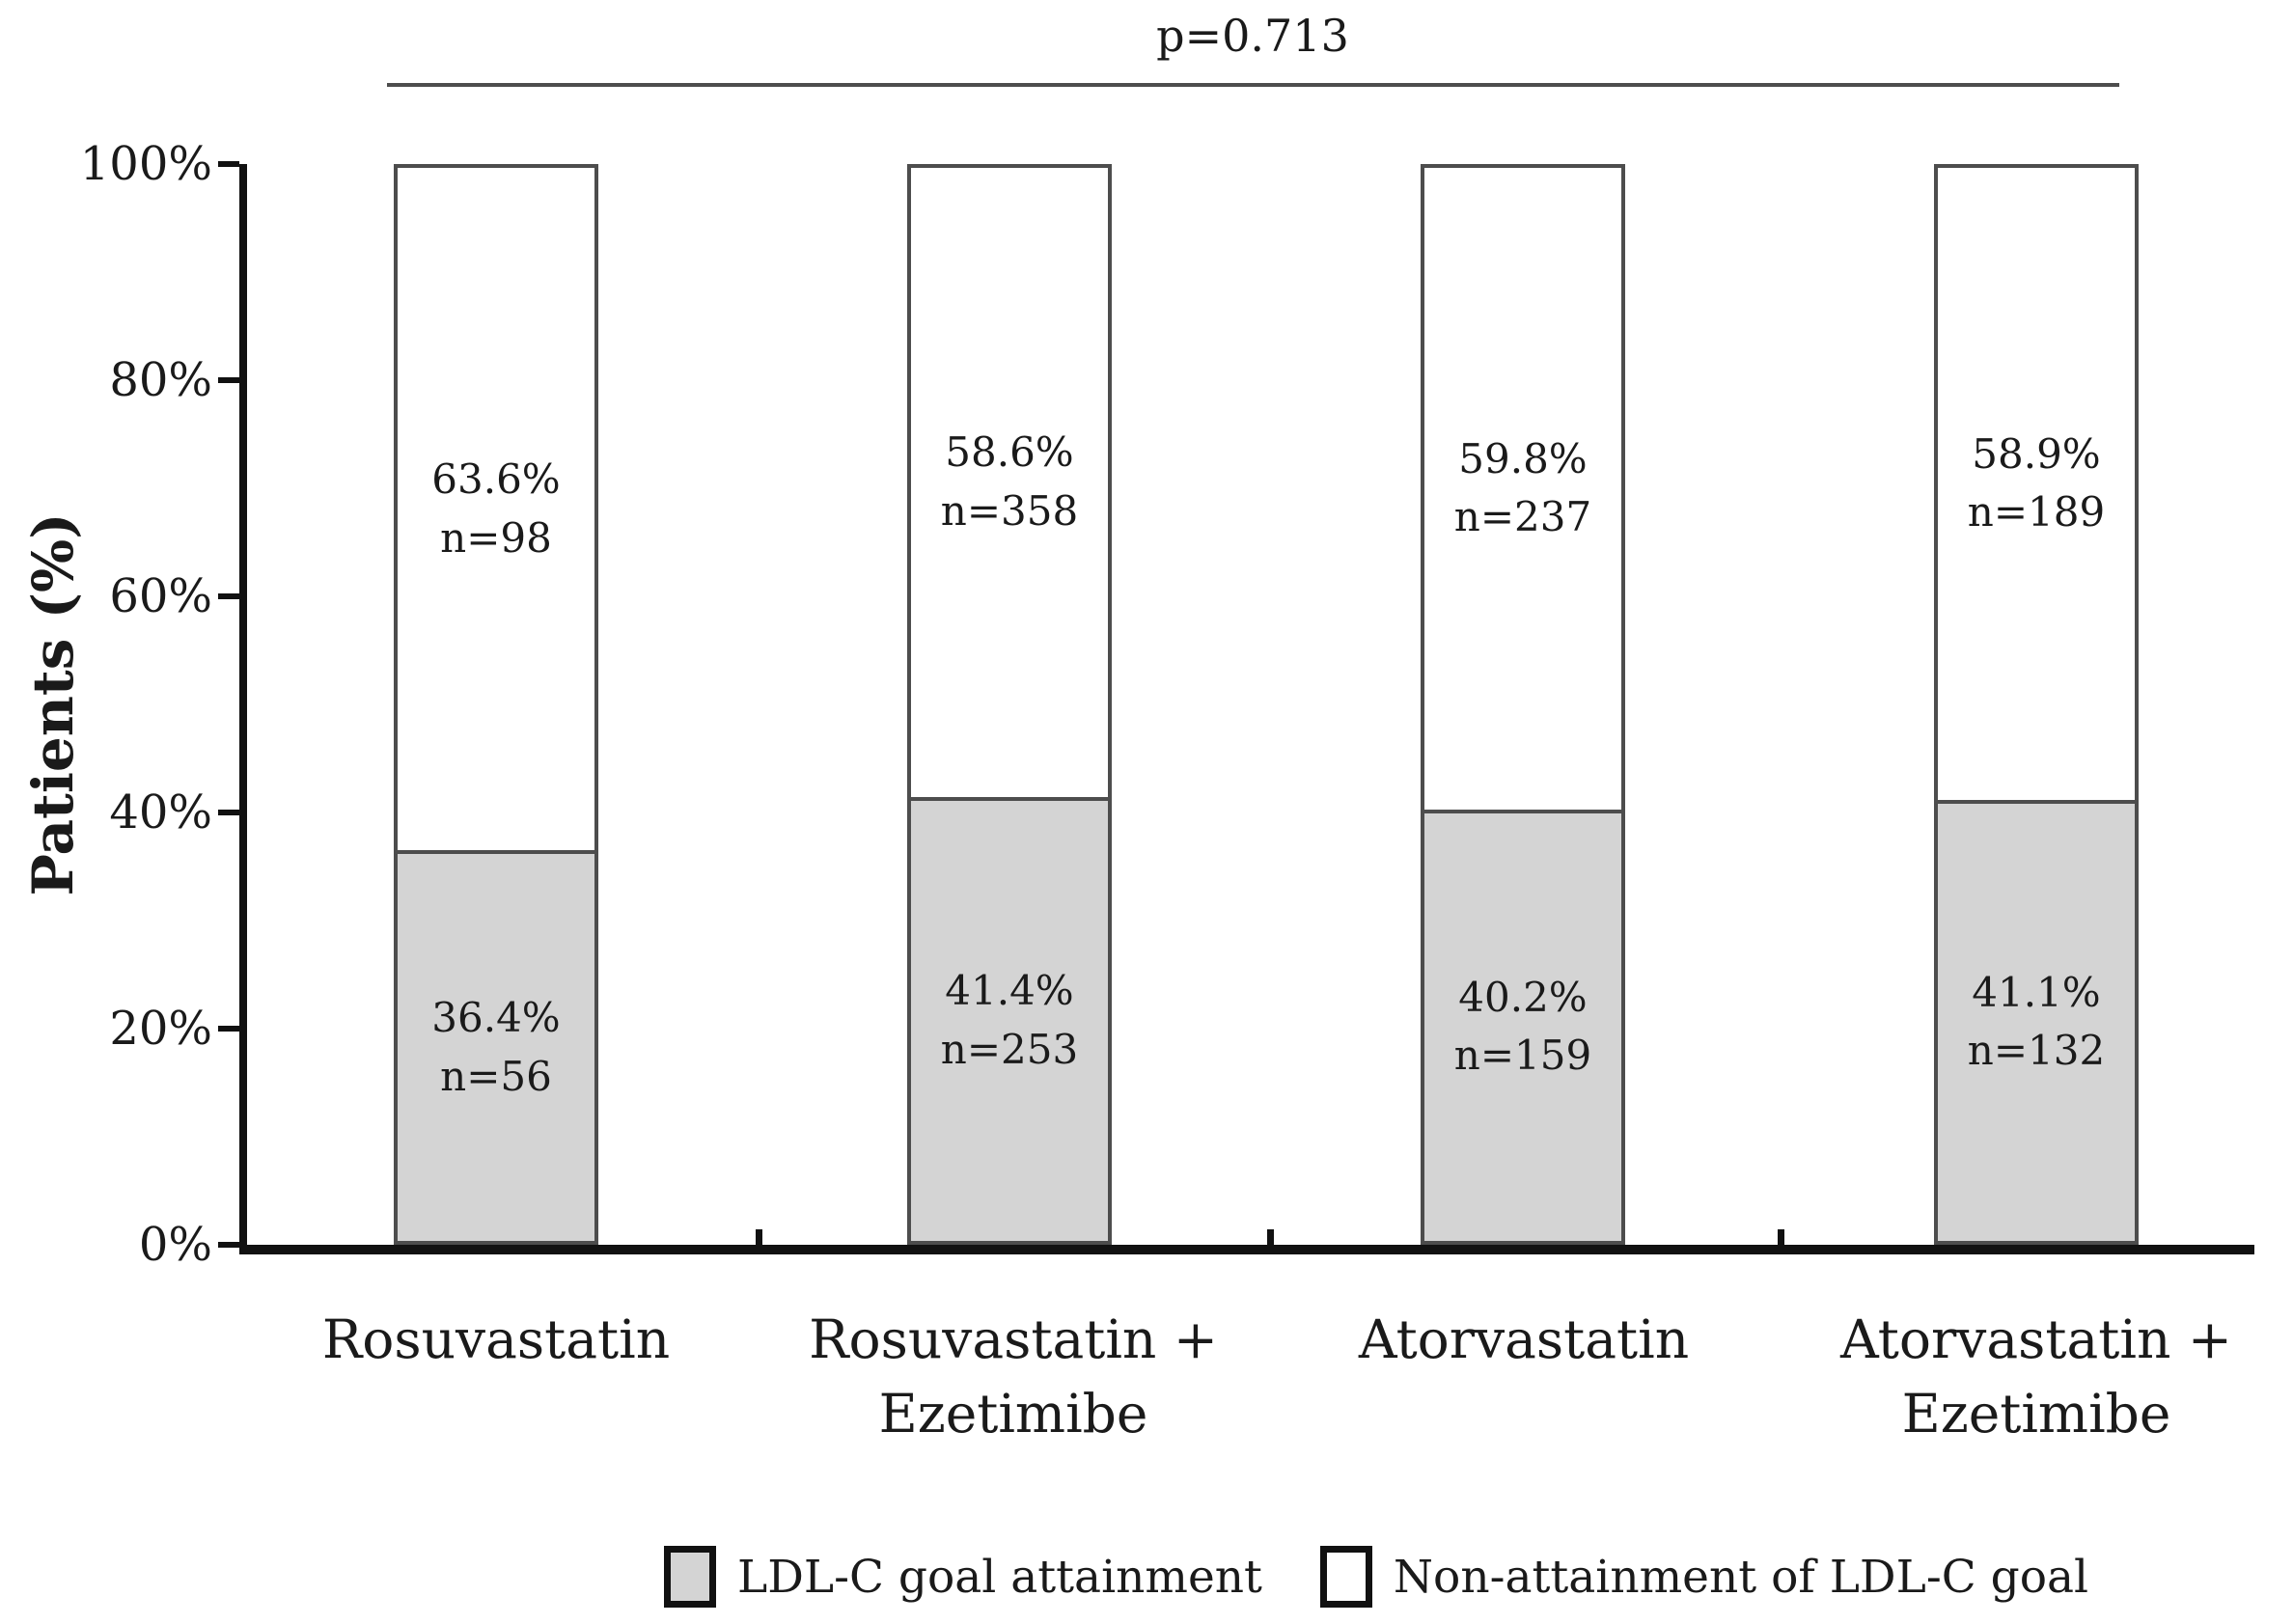 This screenshot has height=1624, width=2293. What do you see at coordinates (243, 709) in the screenshot?
I see `y-axis-line` at bounding box center [243, 709].